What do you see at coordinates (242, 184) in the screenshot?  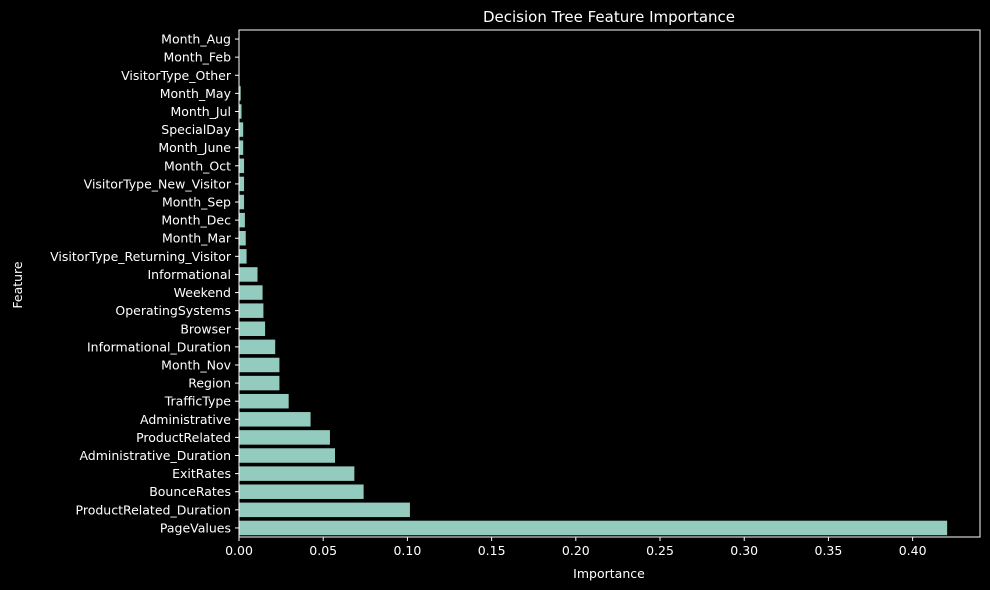 I see `bar-VisitorType_New_Visitor` at bounding box center [242, 184].